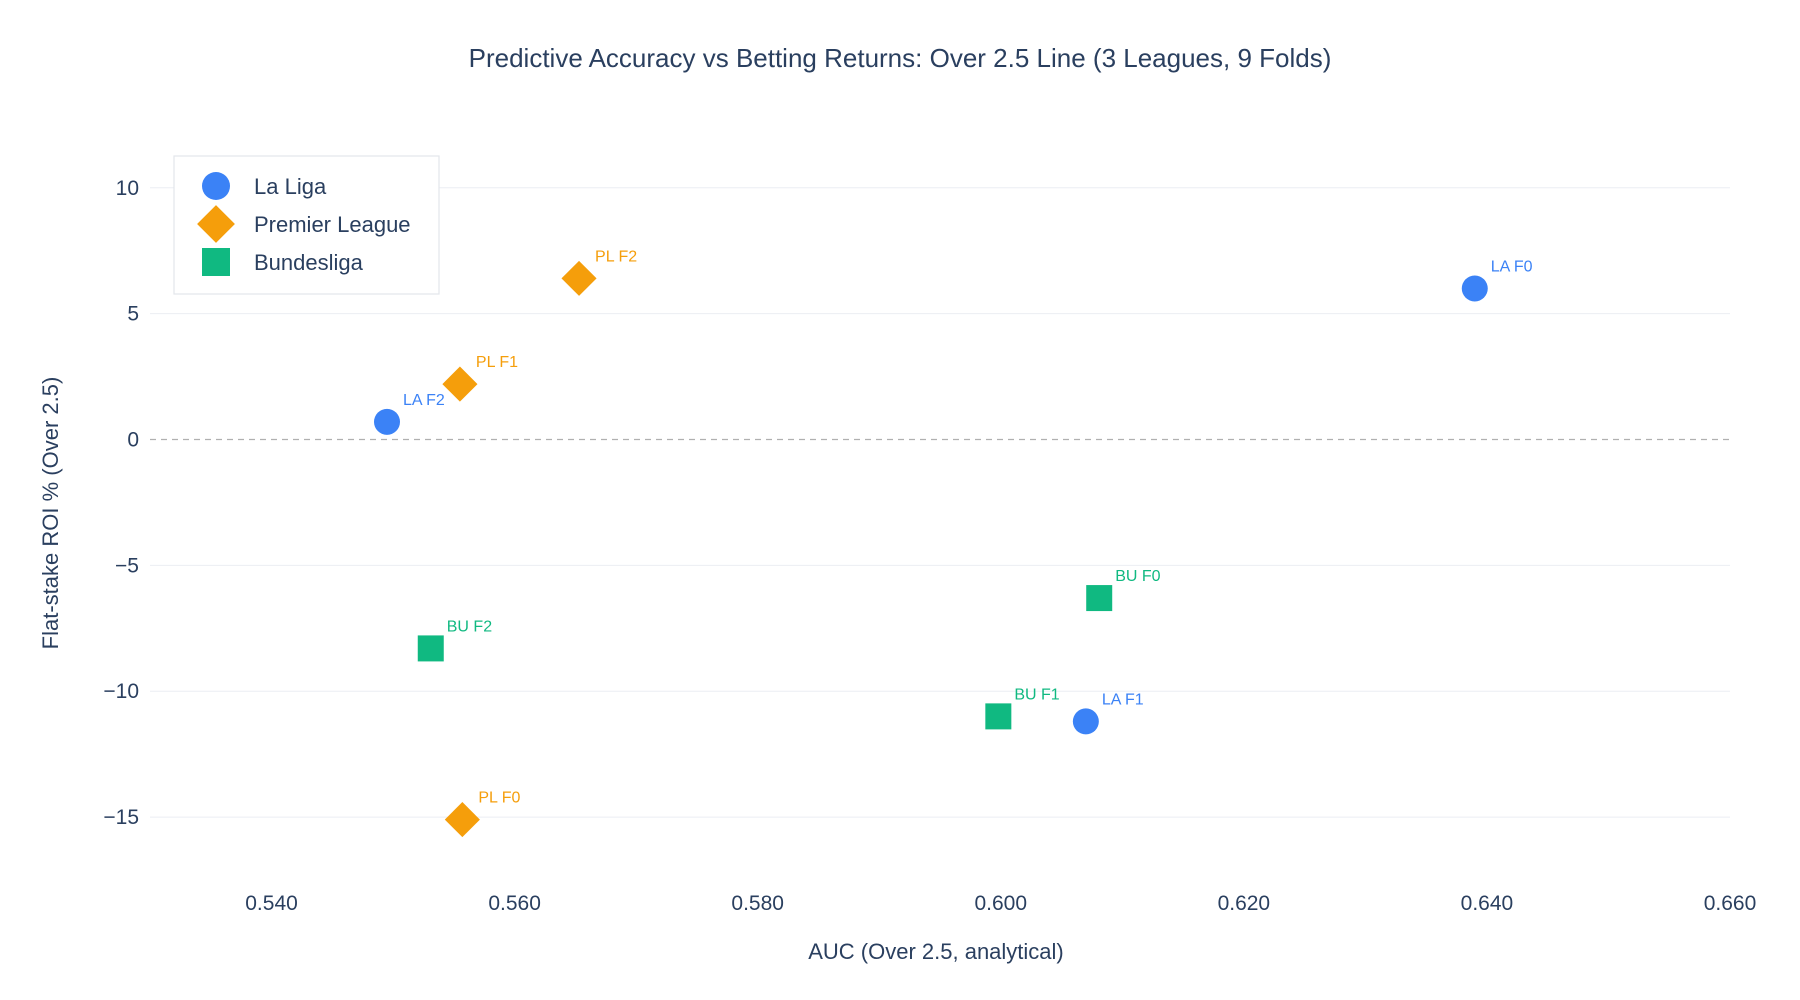 This screenshot has width=1800, height=1000. I want to click on x-tick-label: 0.660, so click(1730, 903).